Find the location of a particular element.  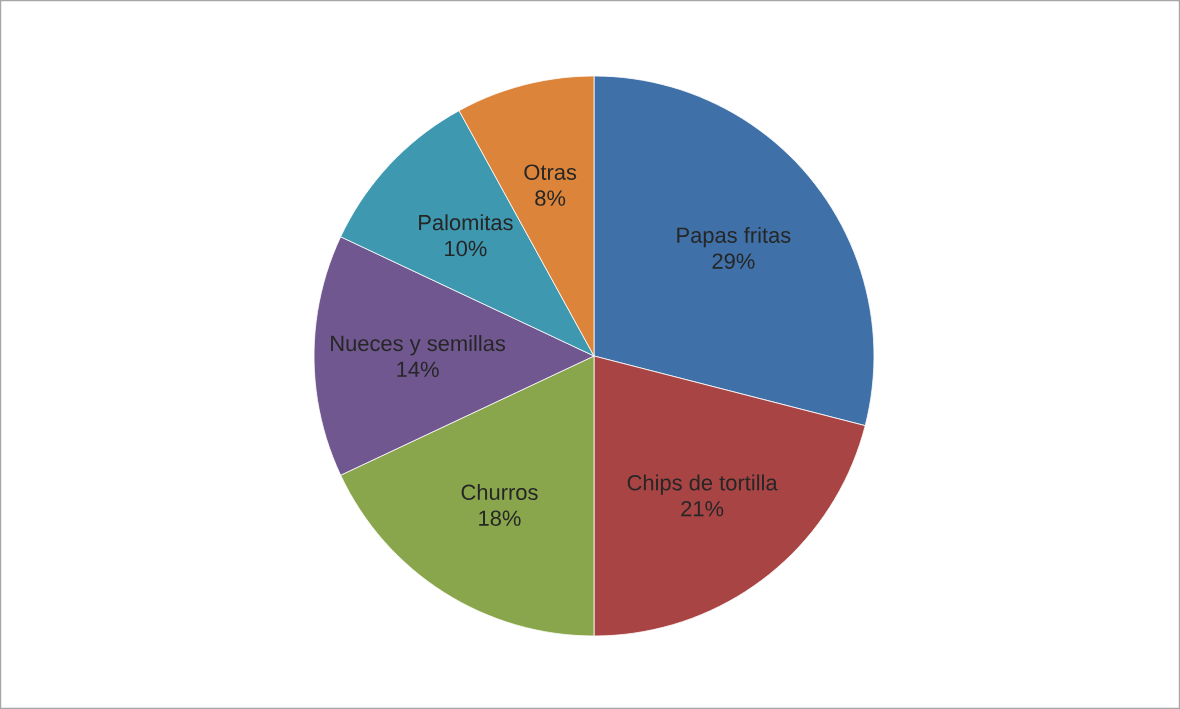

slice-label: Otras is located at coordinates (550, 172).